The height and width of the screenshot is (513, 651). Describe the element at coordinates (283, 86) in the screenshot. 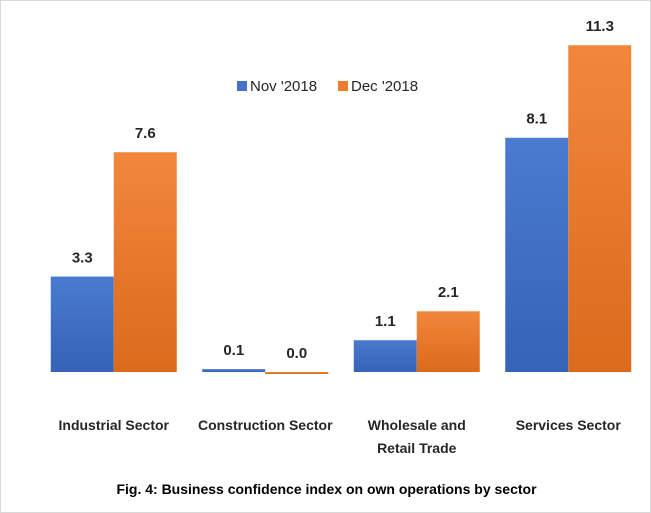

I see `legend-label: Nov '2018` at that location.